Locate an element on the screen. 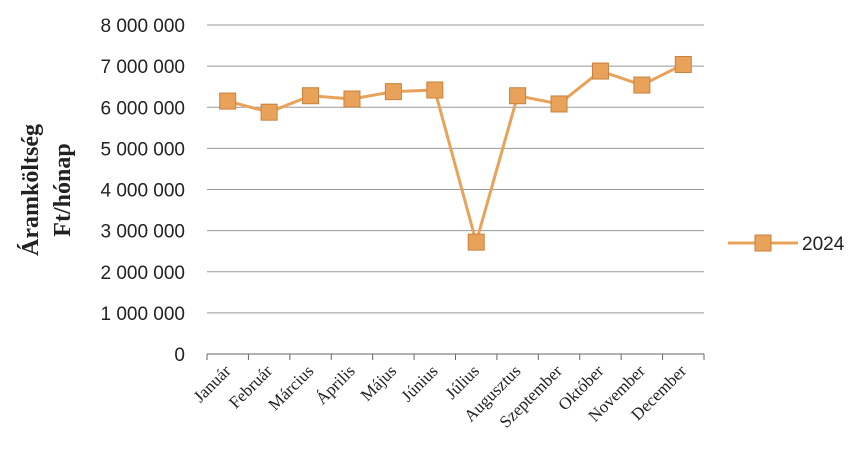  y-tick-label: 3 000 000 is located at coordinates (142, 232).